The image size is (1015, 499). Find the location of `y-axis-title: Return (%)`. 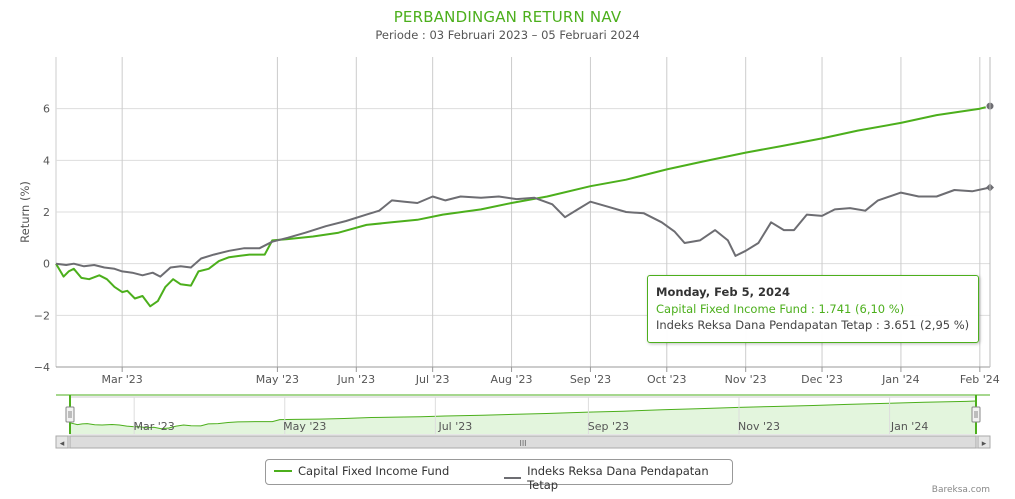

y-axis-title: Return (%) is located at coordinates (25, 212).